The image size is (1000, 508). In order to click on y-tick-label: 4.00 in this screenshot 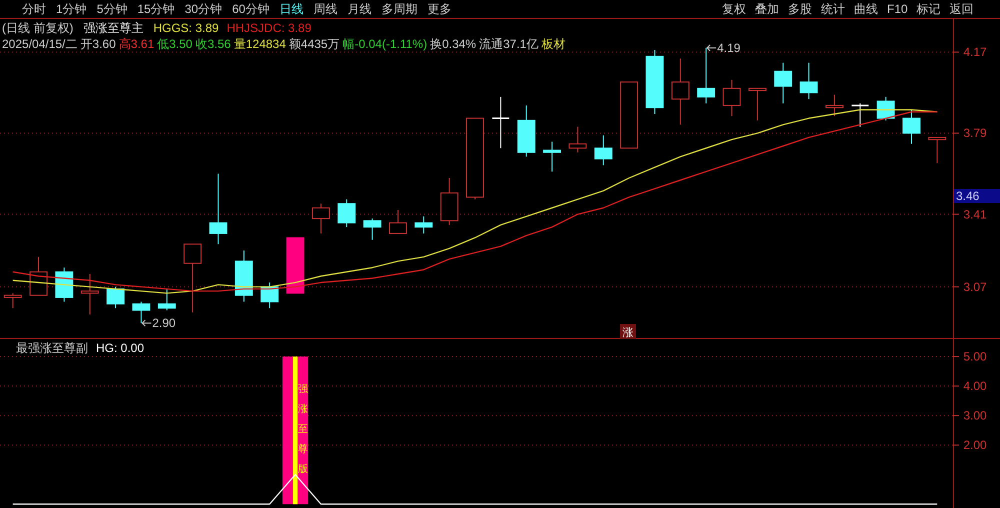, I will do `click(975, 386)`.